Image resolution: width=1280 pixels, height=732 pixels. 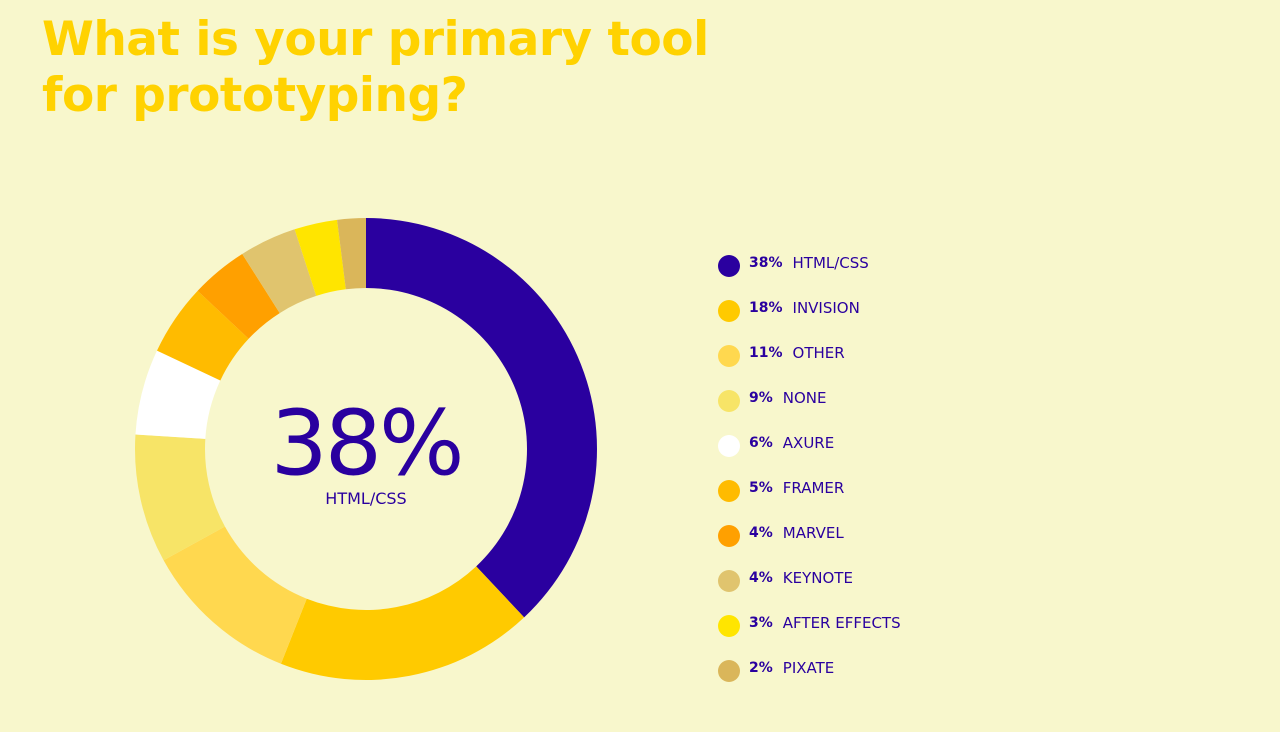 What do you see at coordinates (809, 410) in the screenshot?
I see `legend-item-none: 9% NONE` at bounding box center [809, 410].